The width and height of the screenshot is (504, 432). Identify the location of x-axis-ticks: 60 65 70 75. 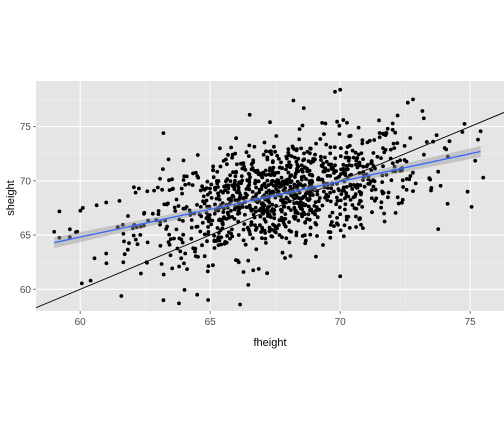
(275, 319).